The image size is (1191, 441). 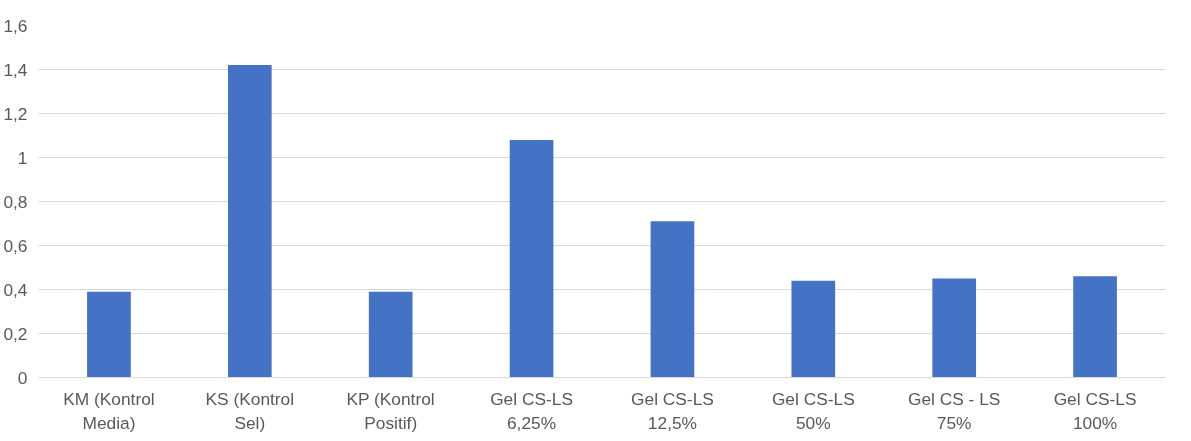 I want to click on x-tick-label: Gel CS - LS 75%, so click(x=954, y=410).